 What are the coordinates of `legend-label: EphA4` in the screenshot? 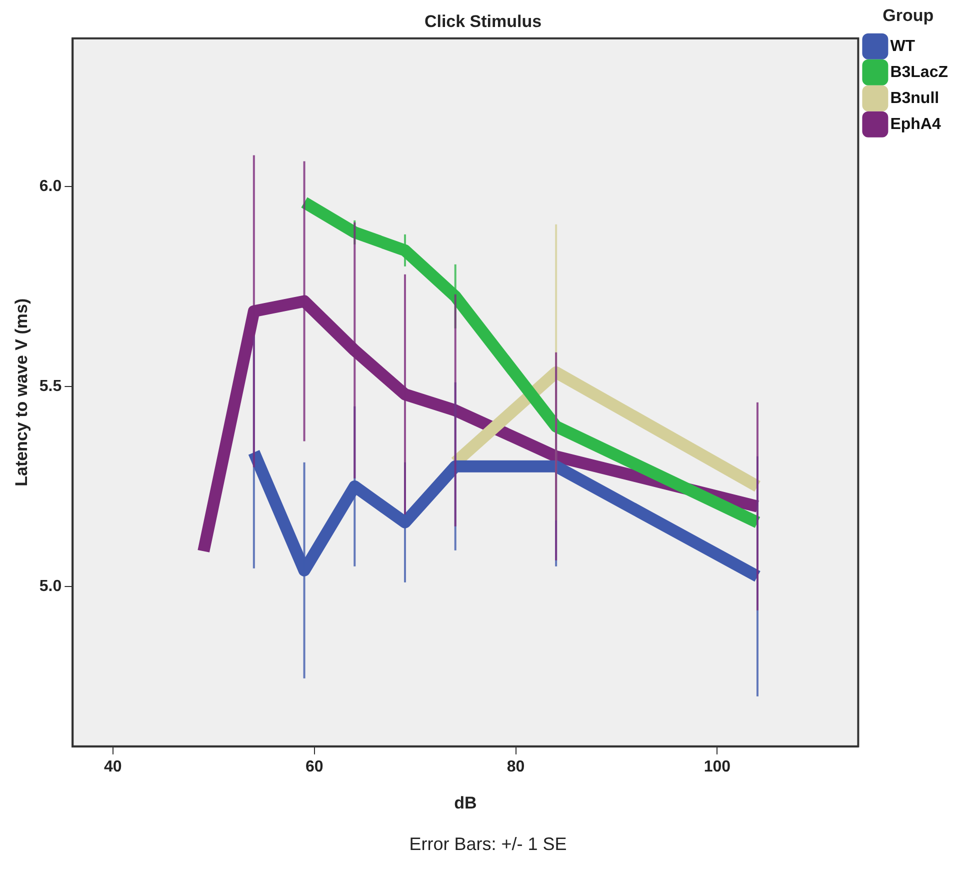 It's located at (915, 124).